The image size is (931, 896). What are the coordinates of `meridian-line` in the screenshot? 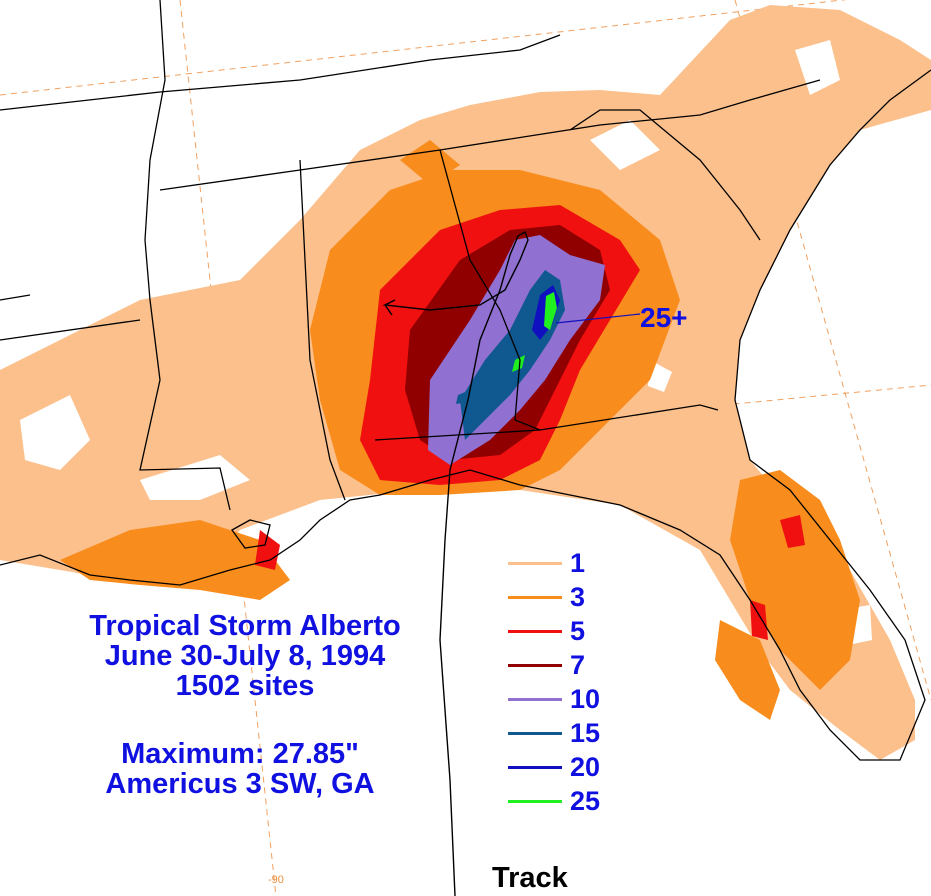 It's located at (228, 448).